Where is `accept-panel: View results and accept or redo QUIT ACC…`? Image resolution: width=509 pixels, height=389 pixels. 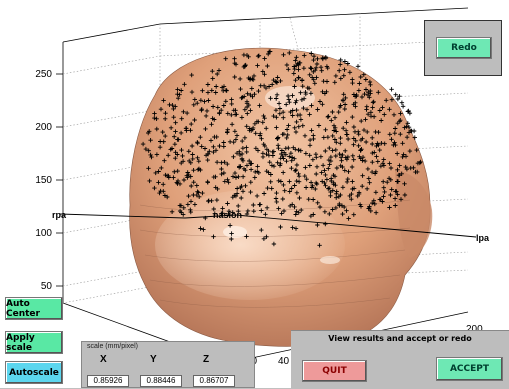
accept-panel: View results and accept or redo QUIT ACC… is located at coordinates (400, 359).